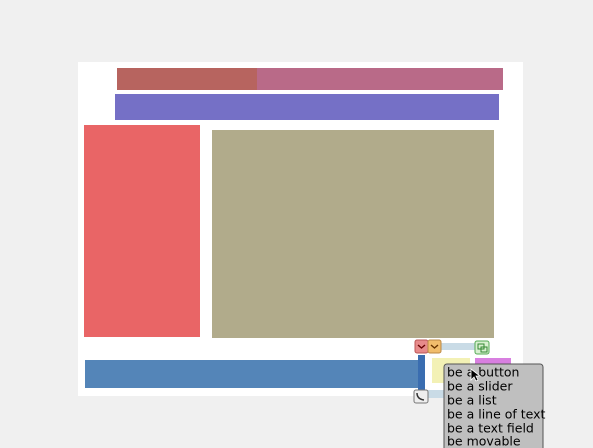  Describe the element at coordinates (187, 79) in the screenshot. I see `top-bar-left` at that location.